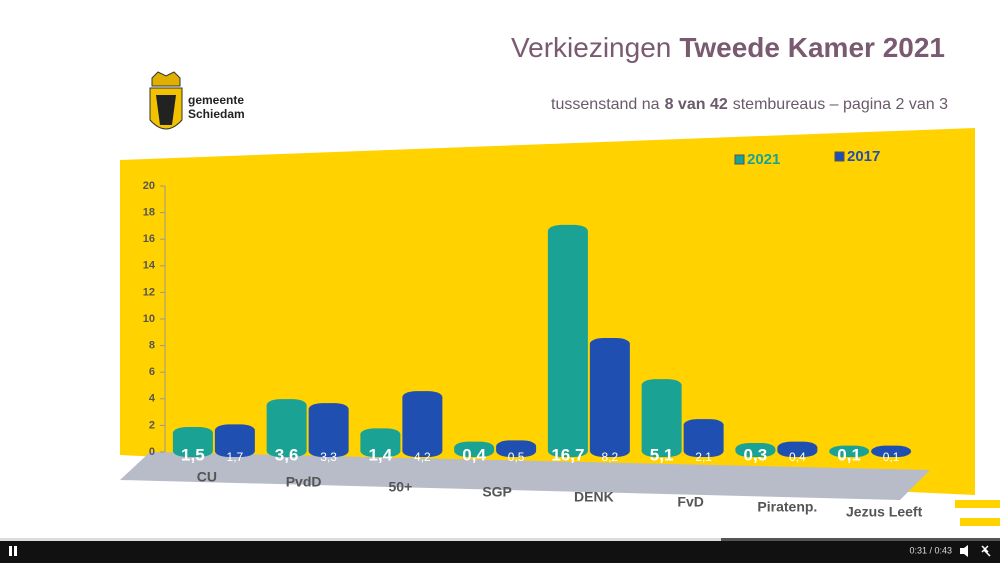 Image resolution: width=1000 pixels, height=563 pixels. I want to click on title-part: Tweede Kamer 2021, so click(812, 47).